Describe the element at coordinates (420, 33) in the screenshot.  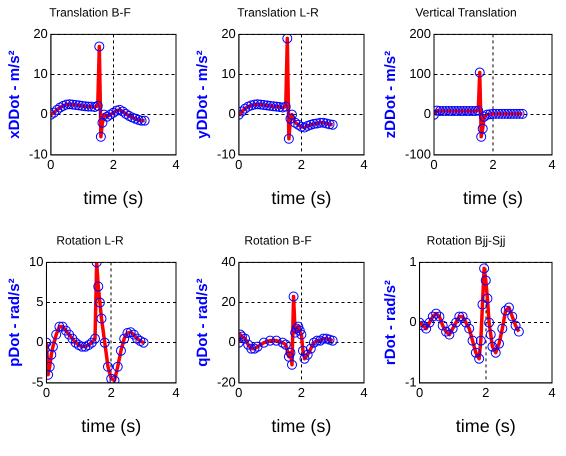
I see `y-tick-label: 200` at that location.